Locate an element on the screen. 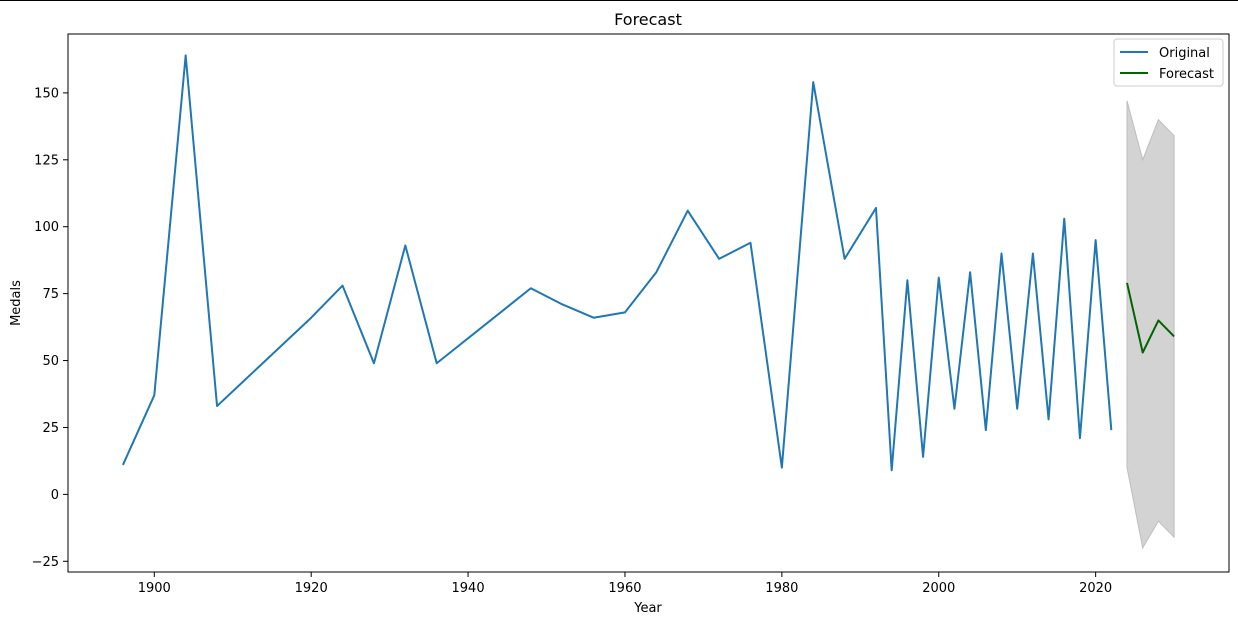  y-tick-label: 75 is located at coordinates (50, 294).